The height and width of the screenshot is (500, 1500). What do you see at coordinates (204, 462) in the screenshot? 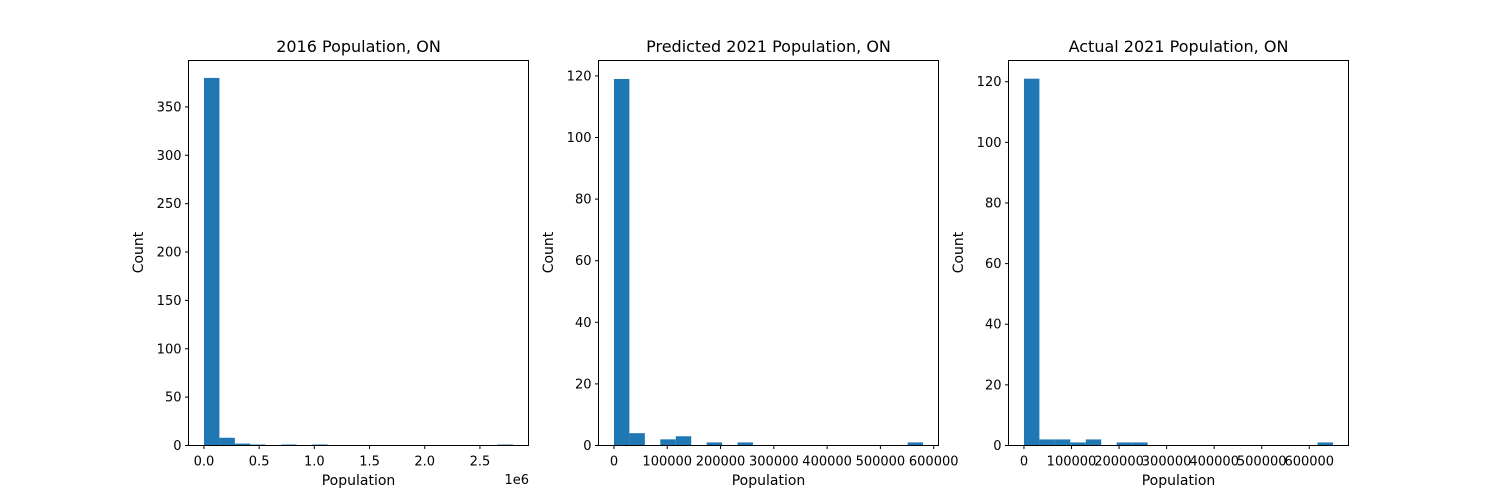
I see `x-tick-label: 0.0` at bounding box center [204, 462].